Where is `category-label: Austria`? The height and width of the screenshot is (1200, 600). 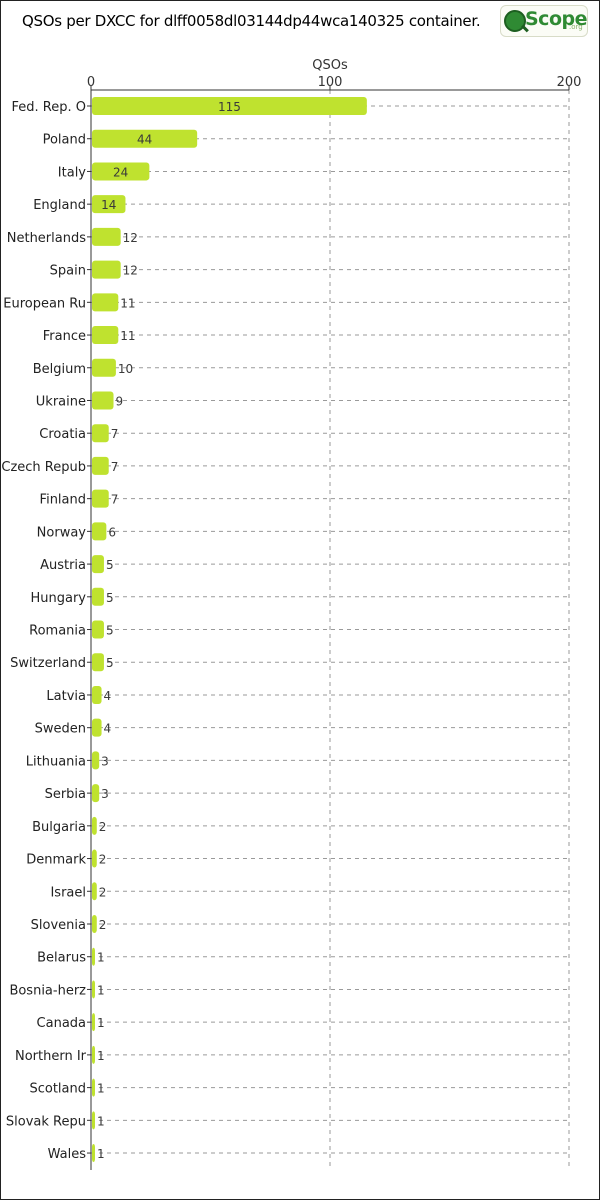 category-label: Austria is located at coordinates (63, 565).